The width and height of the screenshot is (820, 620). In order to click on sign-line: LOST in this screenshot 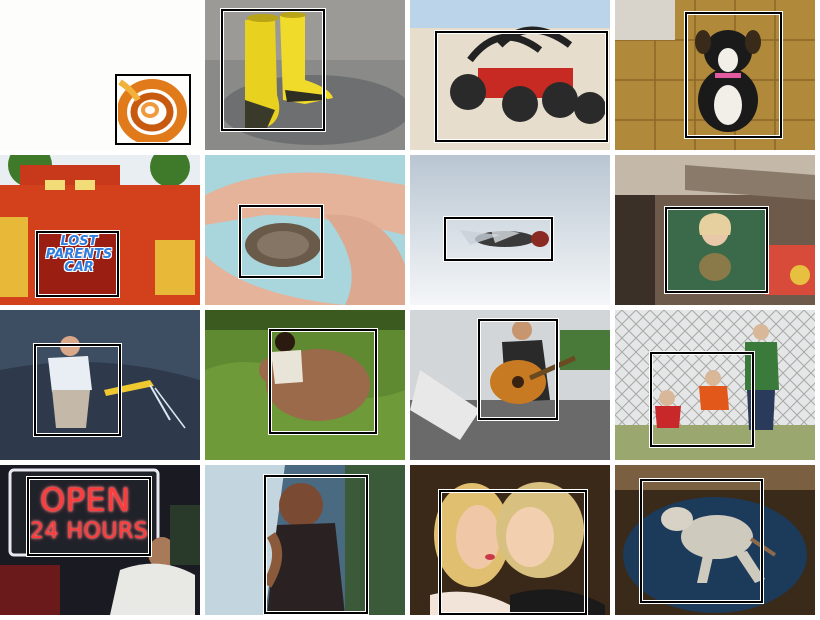, I will do `click(79, 241)`.